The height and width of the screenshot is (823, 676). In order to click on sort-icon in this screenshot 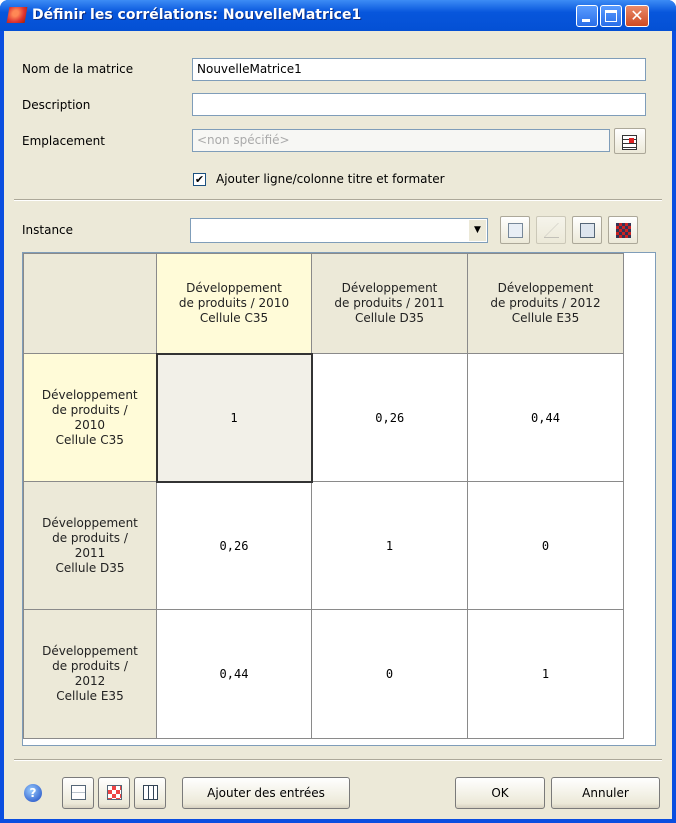, I will do `click(114, 792)`.